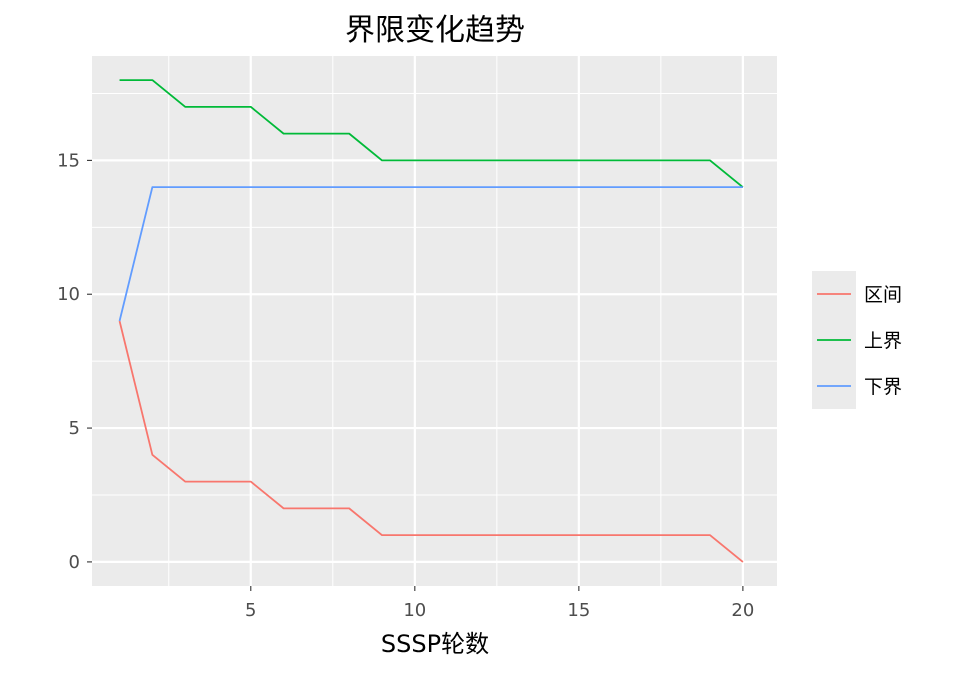  Describe the element at coordinates (68, 294) in the screenshot. I see `y-tick-label: 10` at that location.